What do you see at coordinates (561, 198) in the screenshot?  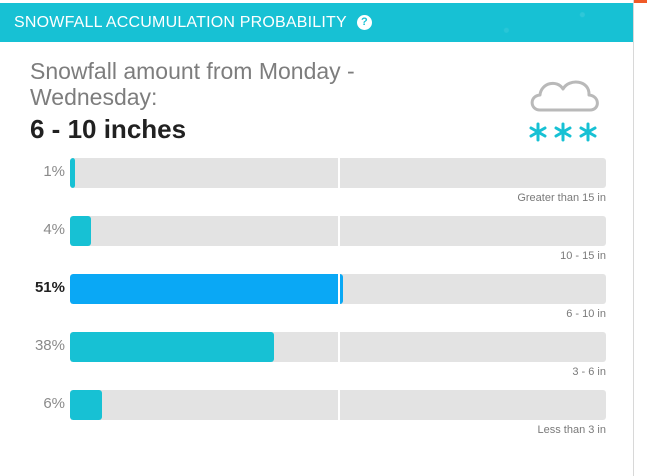 I see `snowfall-range-label: Greater than 15 in` at bounding box center [561, 198].